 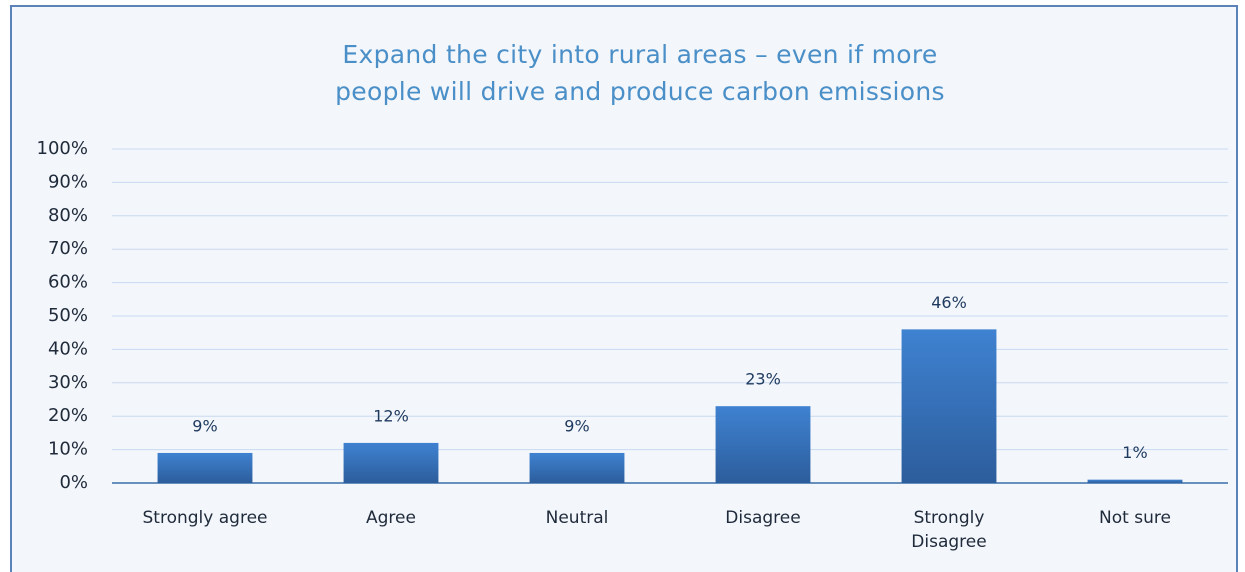 What do you see at coordinates (68, 282) in the screenshot?
I see `y-tick-label: 60%` at bounding box center [68, 282].